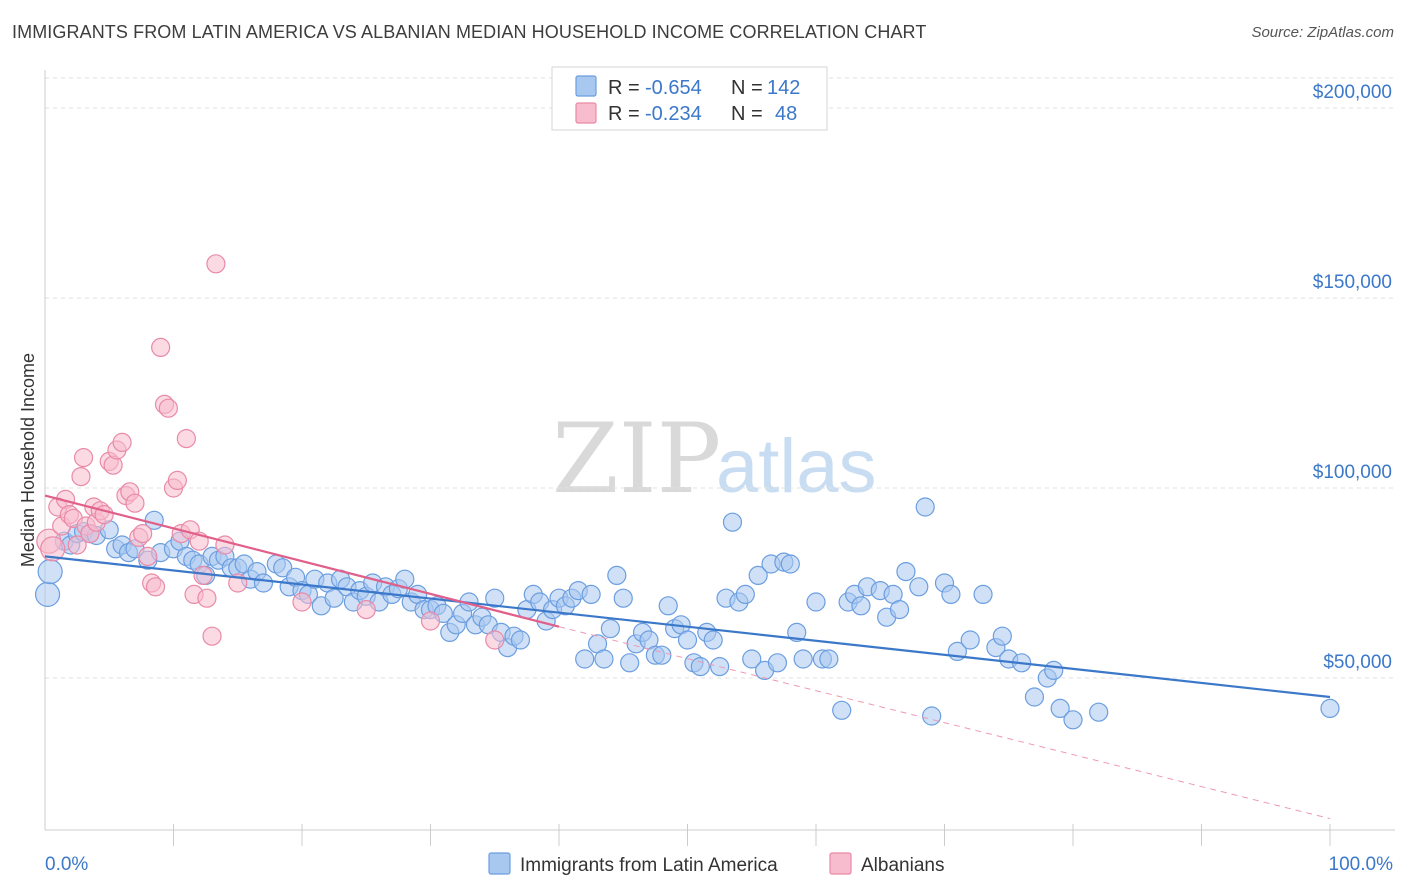 Image resolution: width=1406 pixels, height=892 pixels. What do you see at coordinates (270, 452) in the screenshot?
I see `series-albanians` at bounding box center [270, 452].